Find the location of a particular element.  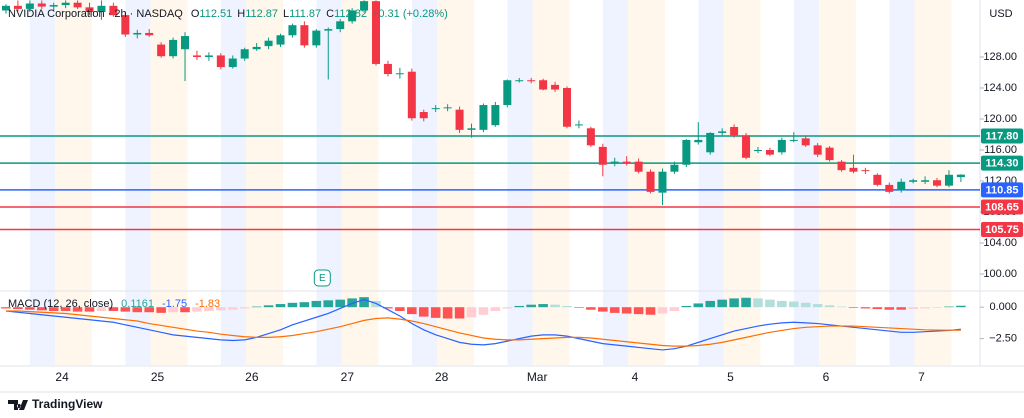

ohlc-key: C is located at coordinates (330, 14).